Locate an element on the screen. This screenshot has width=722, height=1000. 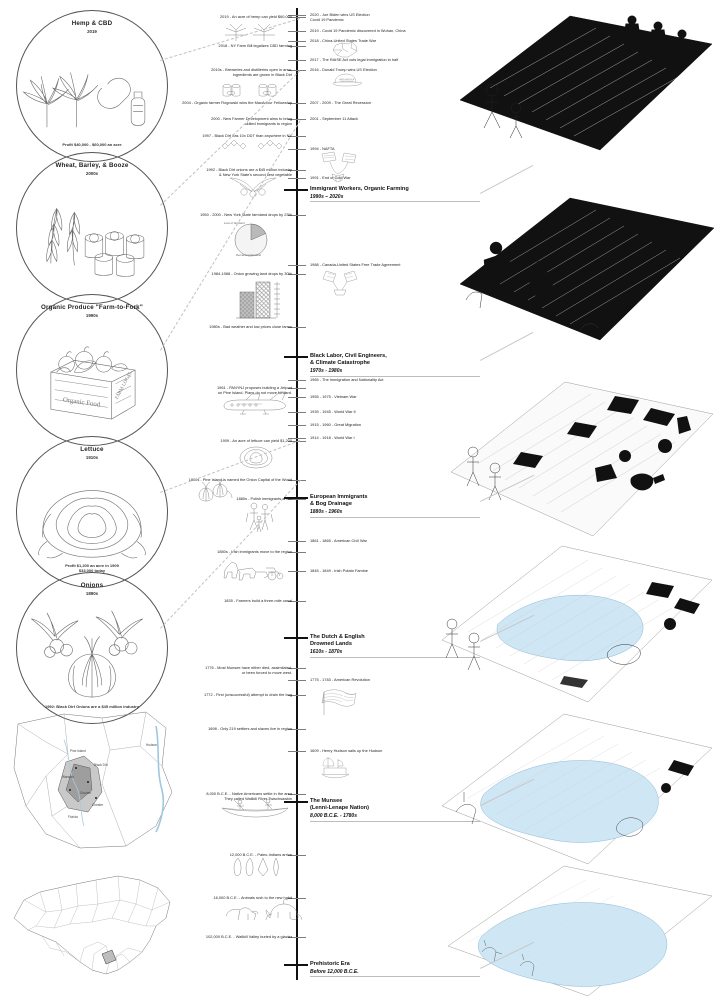
axo-panel-immigrant-organic is located at coordinates (570, 81).